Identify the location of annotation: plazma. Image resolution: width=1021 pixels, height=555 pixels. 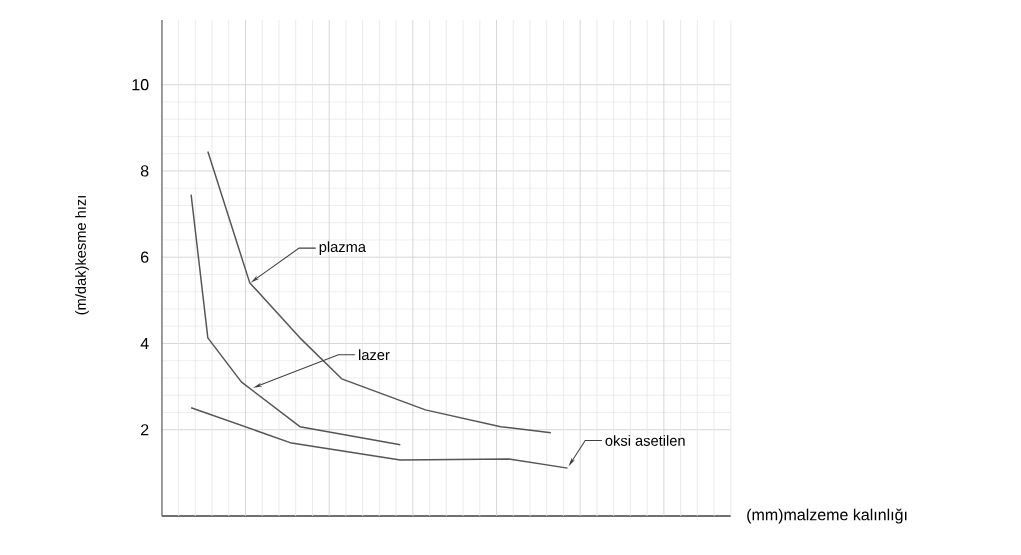
(342, 248).